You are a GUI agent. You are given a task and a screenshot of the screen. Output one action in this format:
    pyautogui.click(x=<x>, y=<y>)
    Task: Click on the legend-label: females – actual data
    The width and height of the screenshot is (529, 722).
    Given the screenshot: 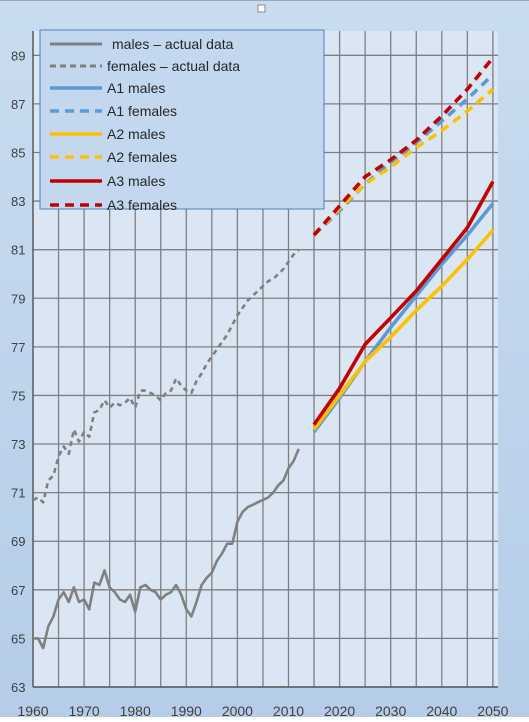 What is the action you would take?
    pyautogui.click(x=173, y=66)
    